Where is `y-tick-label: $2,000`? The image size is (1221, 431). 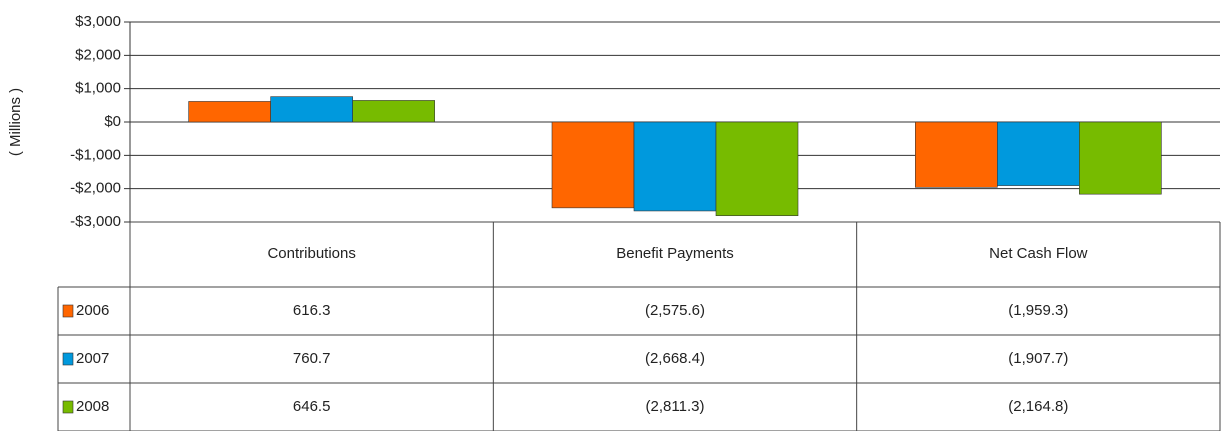 y-tick-label: $2,000 is located at coordinates (98, 54).